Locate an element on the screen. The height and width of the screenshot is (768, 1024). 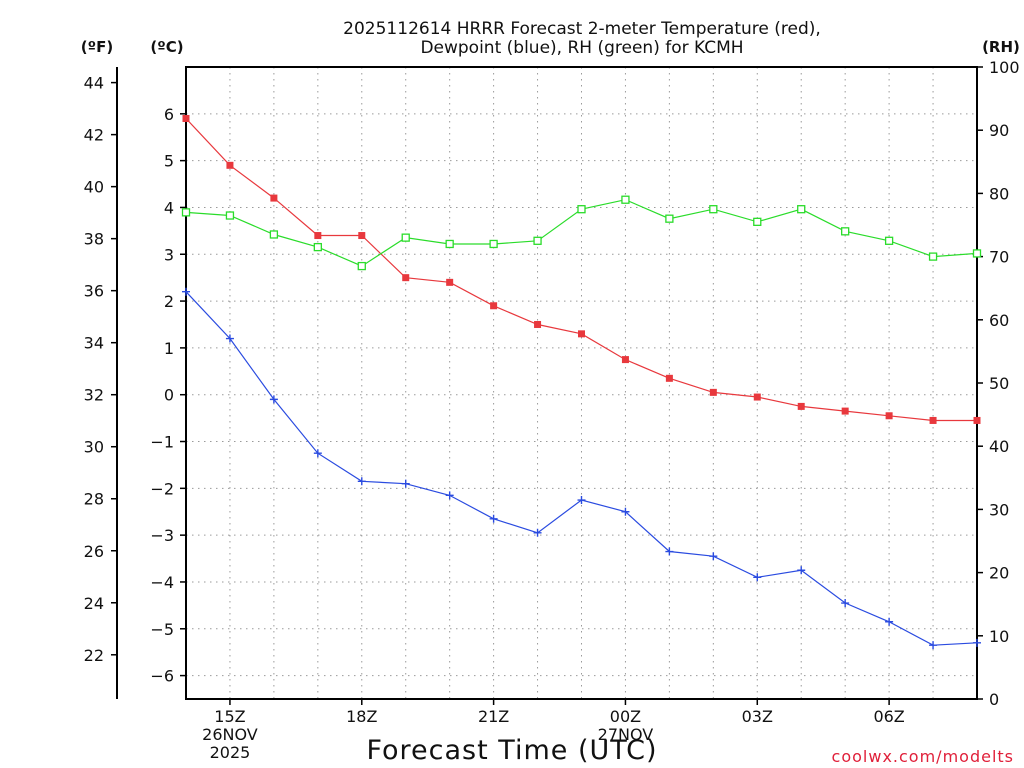
celsius-tick-label: 2 is located at coordinates (169, 301).